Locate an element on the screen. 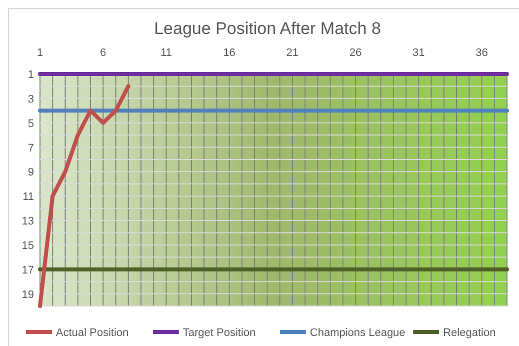 Image resolution: width=519 pixels, height=346 pixels. legend-label: Actual Position is located at coordinates (92, 333).